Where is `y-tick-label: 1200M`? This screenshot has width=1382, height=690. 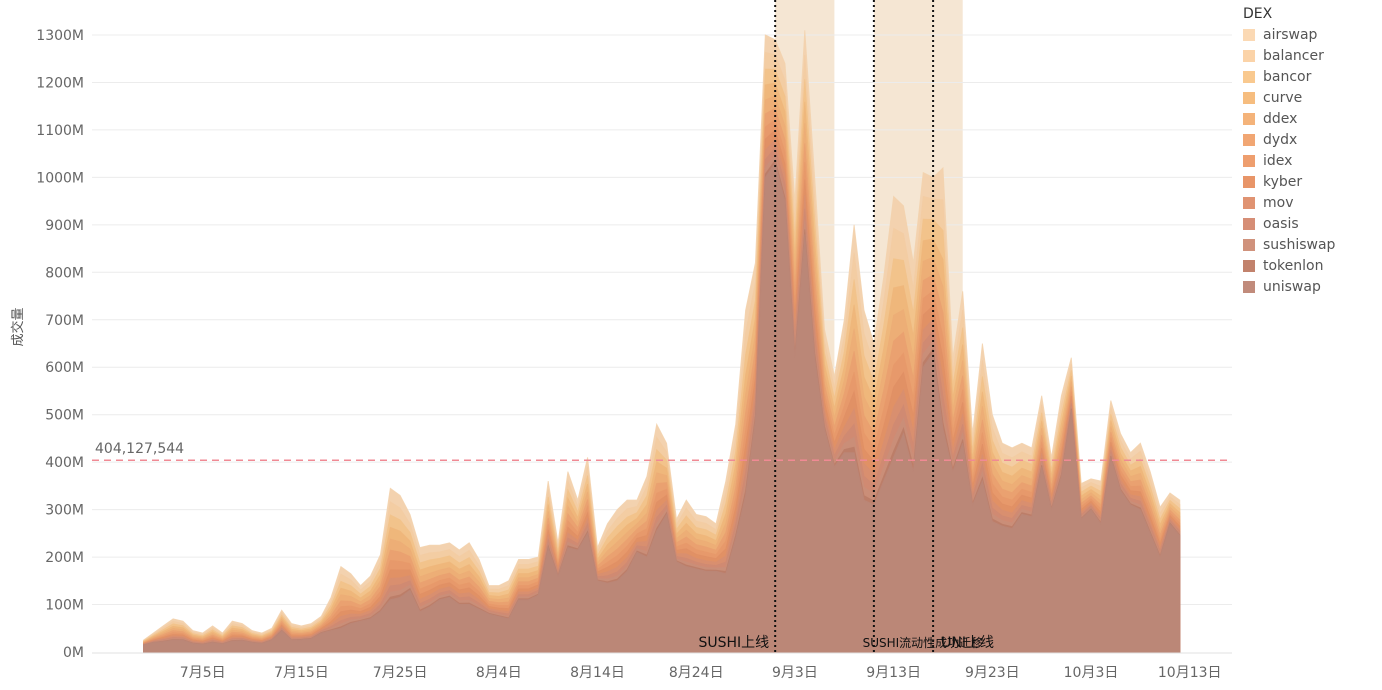
y-tick-label: 1200M is located at coordinates (60, 83).